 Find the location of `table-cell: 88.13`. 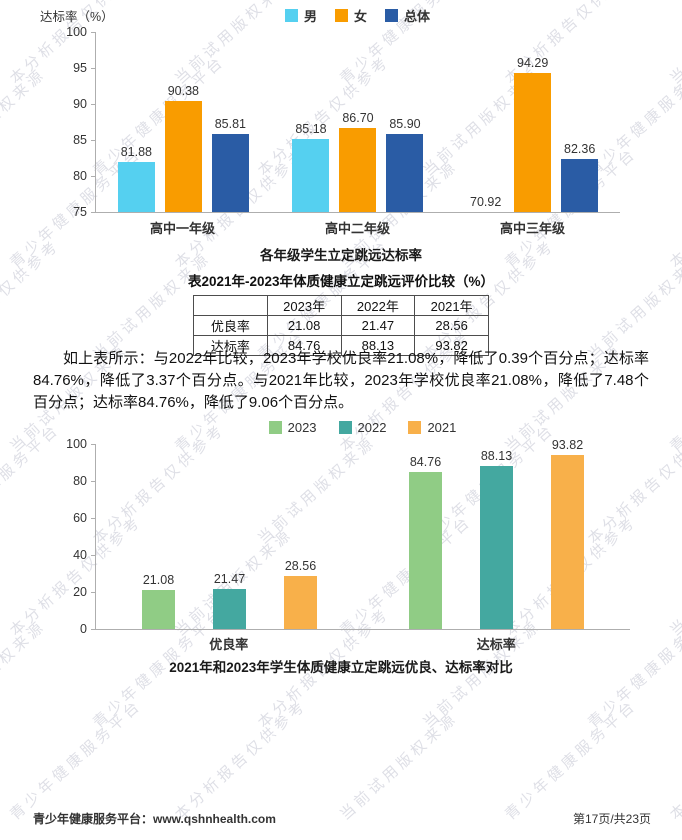

table-cell: 88.13 is located at coordinates (378, 345).